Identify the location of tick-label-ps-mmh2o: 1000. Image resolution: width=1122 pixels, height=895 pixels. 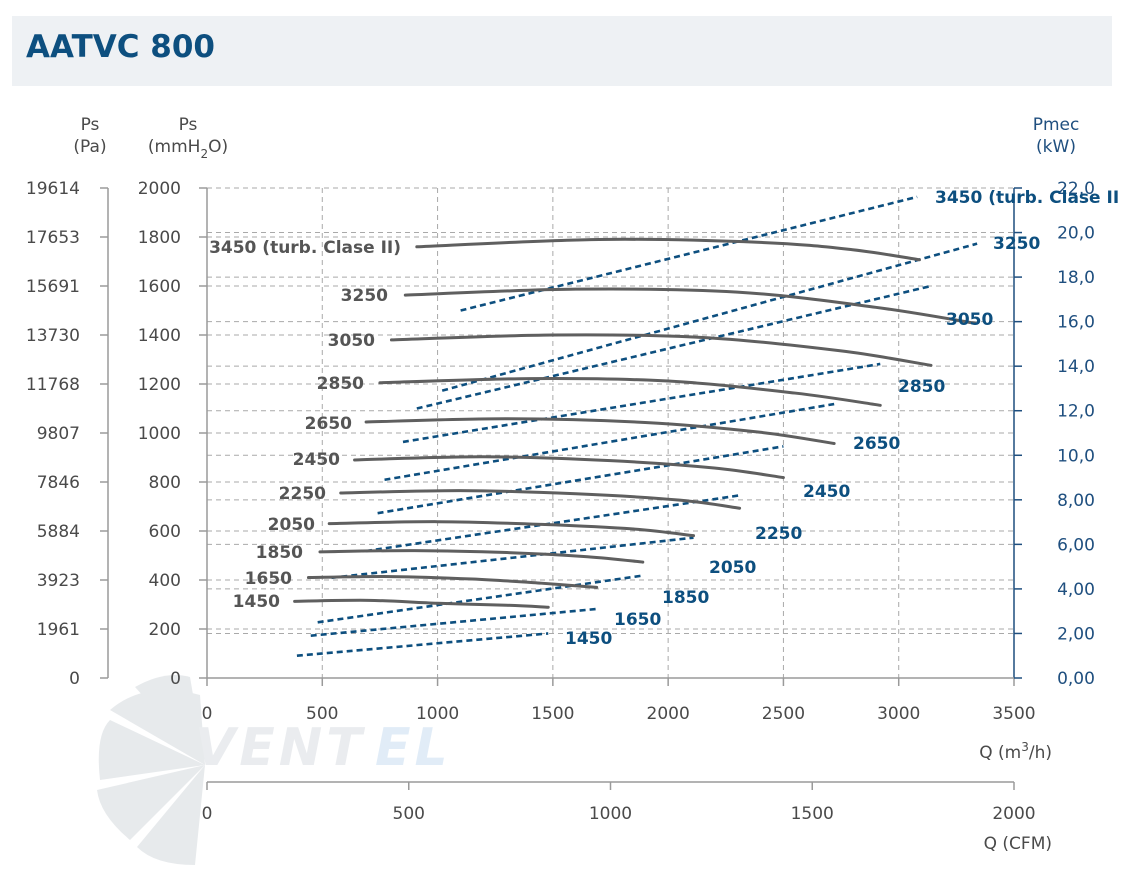
(159, 434).